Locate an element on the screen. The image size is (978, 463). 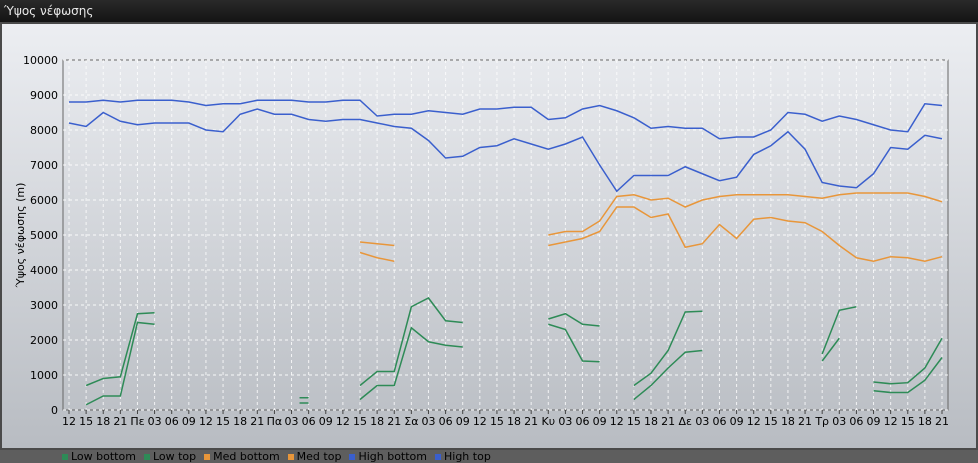
y-tick-label: 0 is located at coordinates (54, 410).